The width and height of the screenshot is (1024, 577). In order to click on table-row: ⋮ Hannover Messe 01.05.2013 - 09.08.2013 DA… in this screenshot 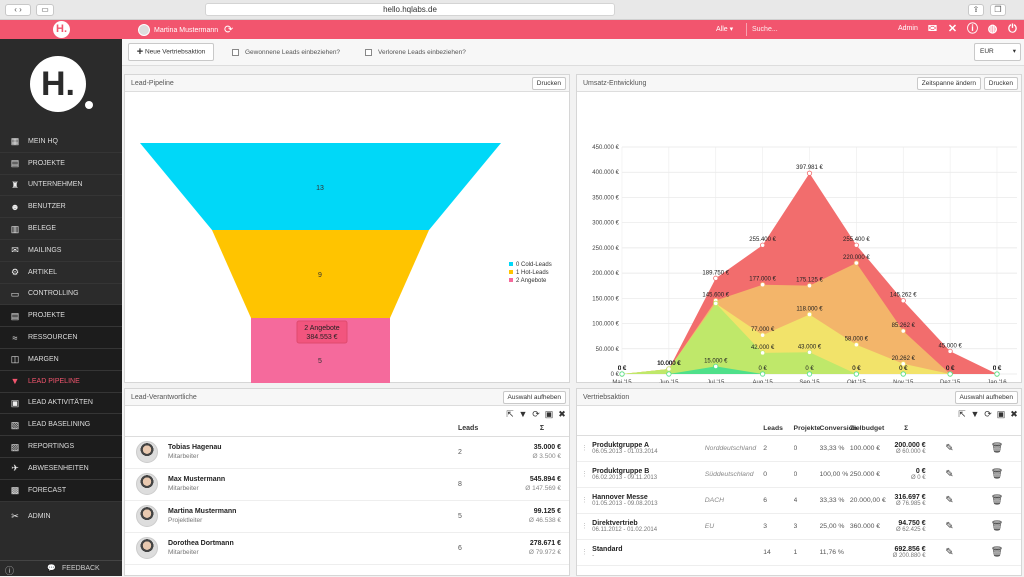, I will do `click(799, 500)`.